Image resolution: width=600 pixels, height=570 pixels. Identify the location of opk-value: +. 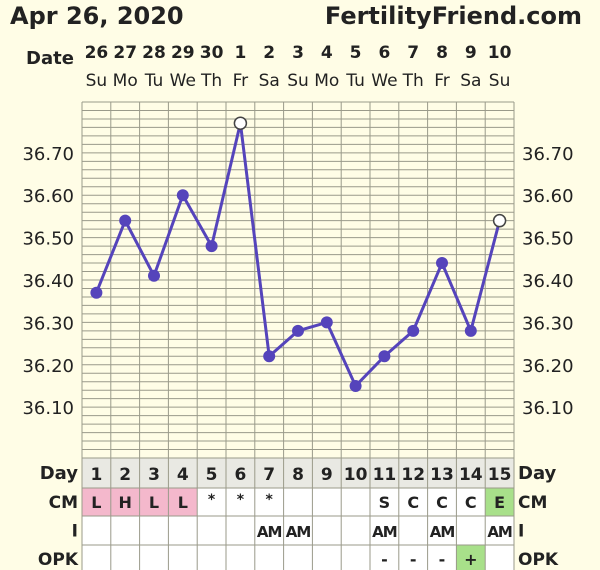
(470, 559).